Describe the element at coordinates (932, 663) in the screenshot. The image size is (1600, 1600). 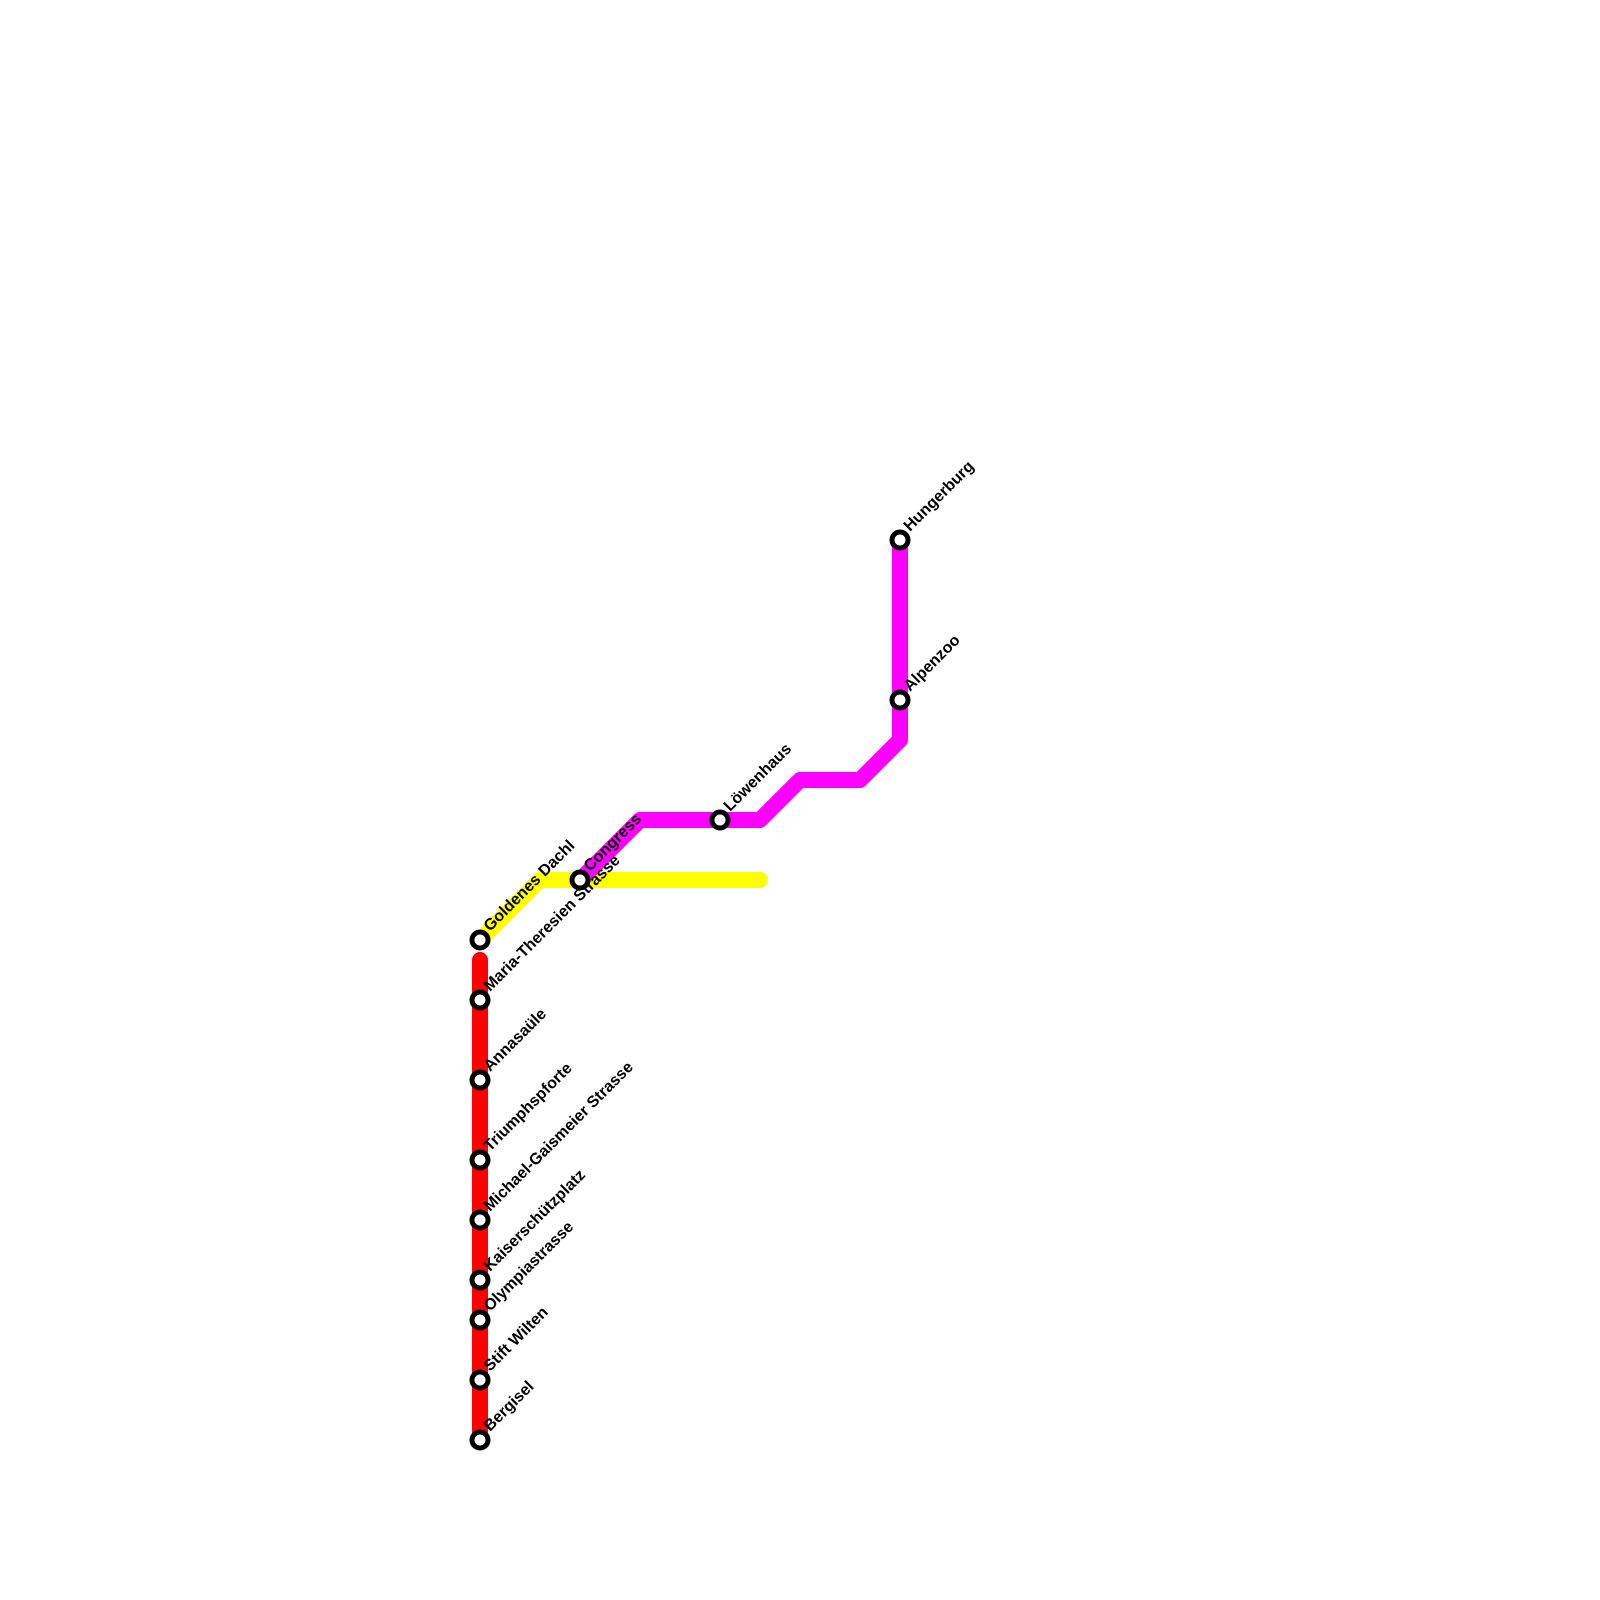
I see `station-label: Alpenzoo` at that location.